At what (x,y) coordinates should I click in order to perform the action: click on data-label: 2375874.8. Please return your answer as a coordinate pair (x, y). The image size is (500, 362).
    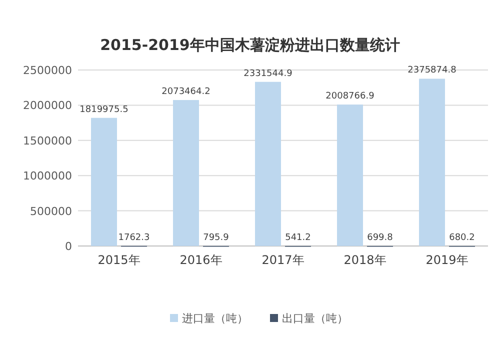
    Looking at the image, I should click on (432, 71).